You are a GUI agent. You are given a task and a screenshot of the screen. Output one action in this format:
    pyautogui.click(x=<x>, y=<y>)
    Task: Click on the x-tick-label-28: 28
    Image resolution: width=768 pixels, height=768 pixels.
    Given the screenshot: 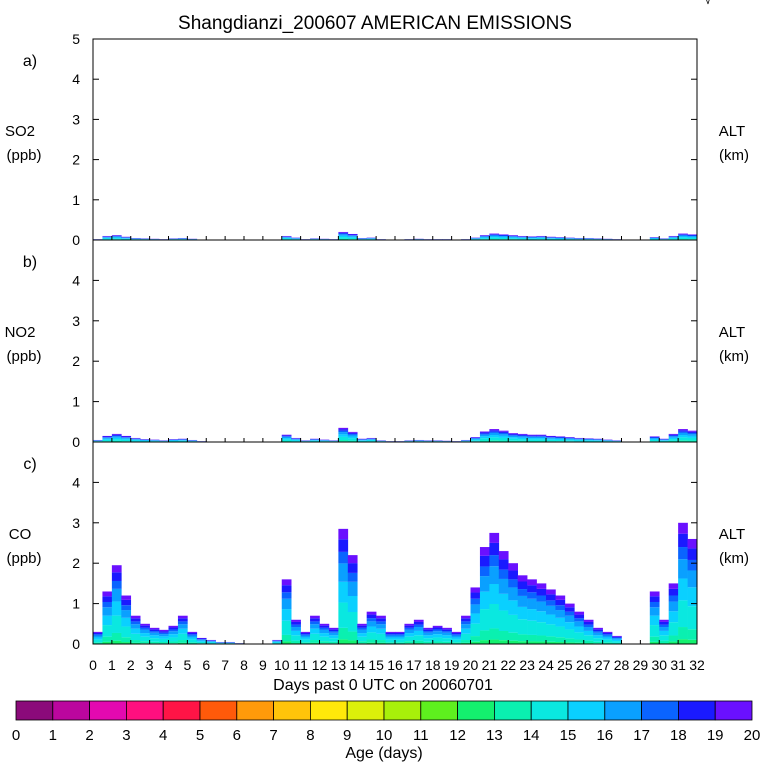 What is the action you would take?
    pyautogui.click(x=622, y=665)
    